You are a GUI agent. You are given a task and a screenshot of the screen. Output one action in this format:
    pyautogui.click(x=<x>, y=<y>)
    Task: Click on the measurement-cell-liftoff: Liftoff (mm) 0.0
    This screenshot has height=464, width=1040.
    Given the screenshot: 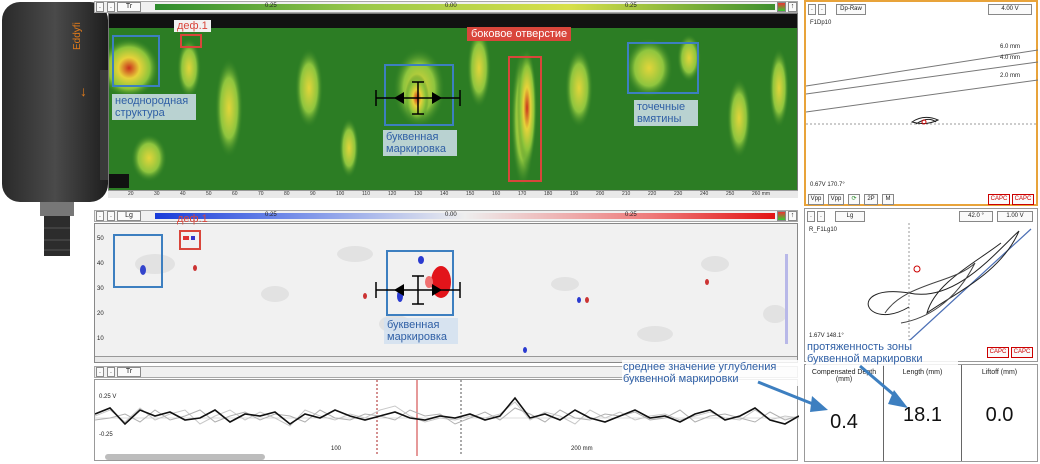 What is the action you would take?
    pyautogui.click(x=999, y=413)
    